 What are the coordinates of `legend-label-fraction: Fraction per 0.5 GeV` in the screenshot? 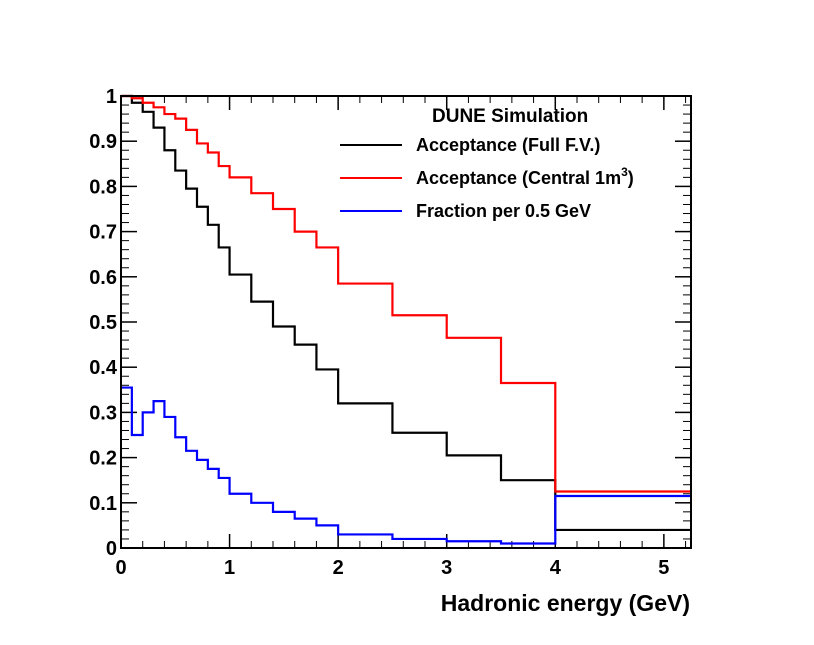 It's located at (503, 211).